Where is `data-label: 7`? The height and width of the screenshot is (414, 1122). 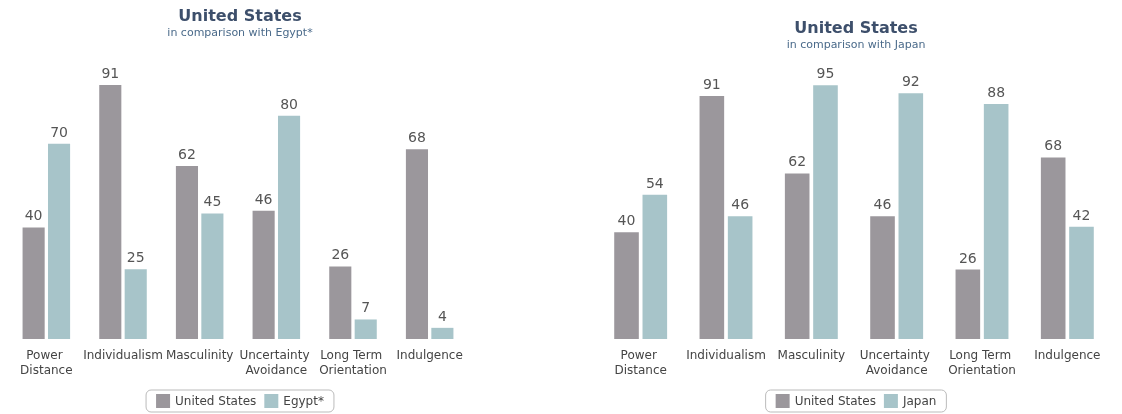
data-label: 7 is located at coordinates (366, 307).